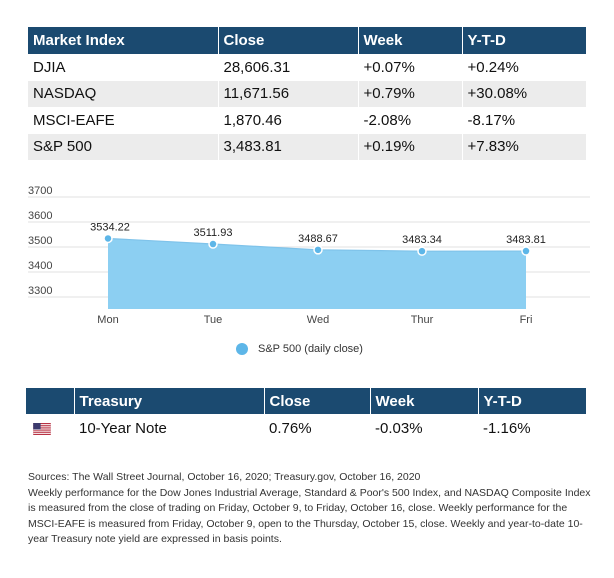  What do you see at coordinates (399, 428) in the screenshot?
I see `treasury-week: -0.03%` at bounding box center [399, 428].